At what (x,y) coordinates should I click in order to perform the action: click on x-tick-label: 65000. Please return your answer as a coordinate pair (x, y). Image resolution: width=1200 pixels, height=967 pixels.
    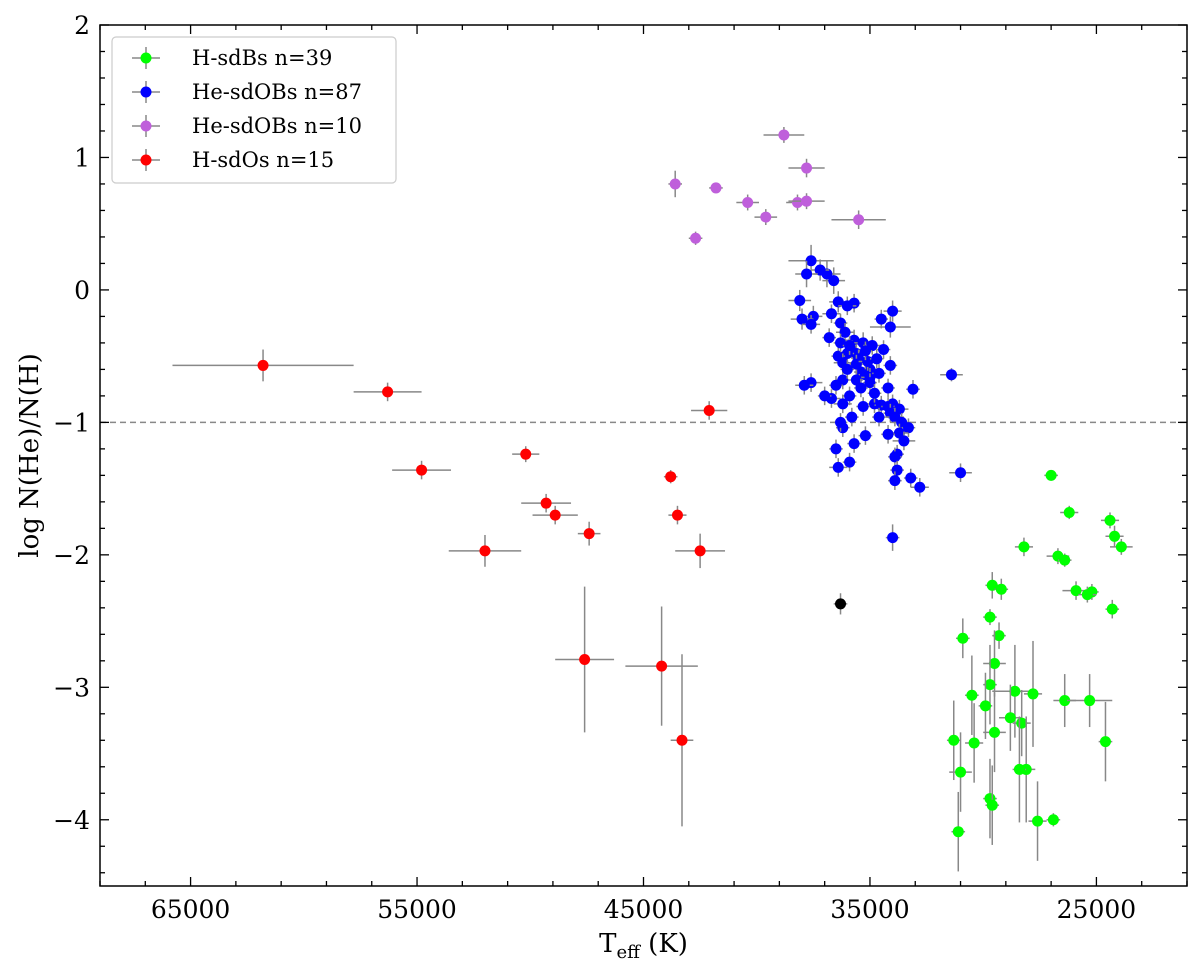
    Looking at the image, I should click on (191, 909).